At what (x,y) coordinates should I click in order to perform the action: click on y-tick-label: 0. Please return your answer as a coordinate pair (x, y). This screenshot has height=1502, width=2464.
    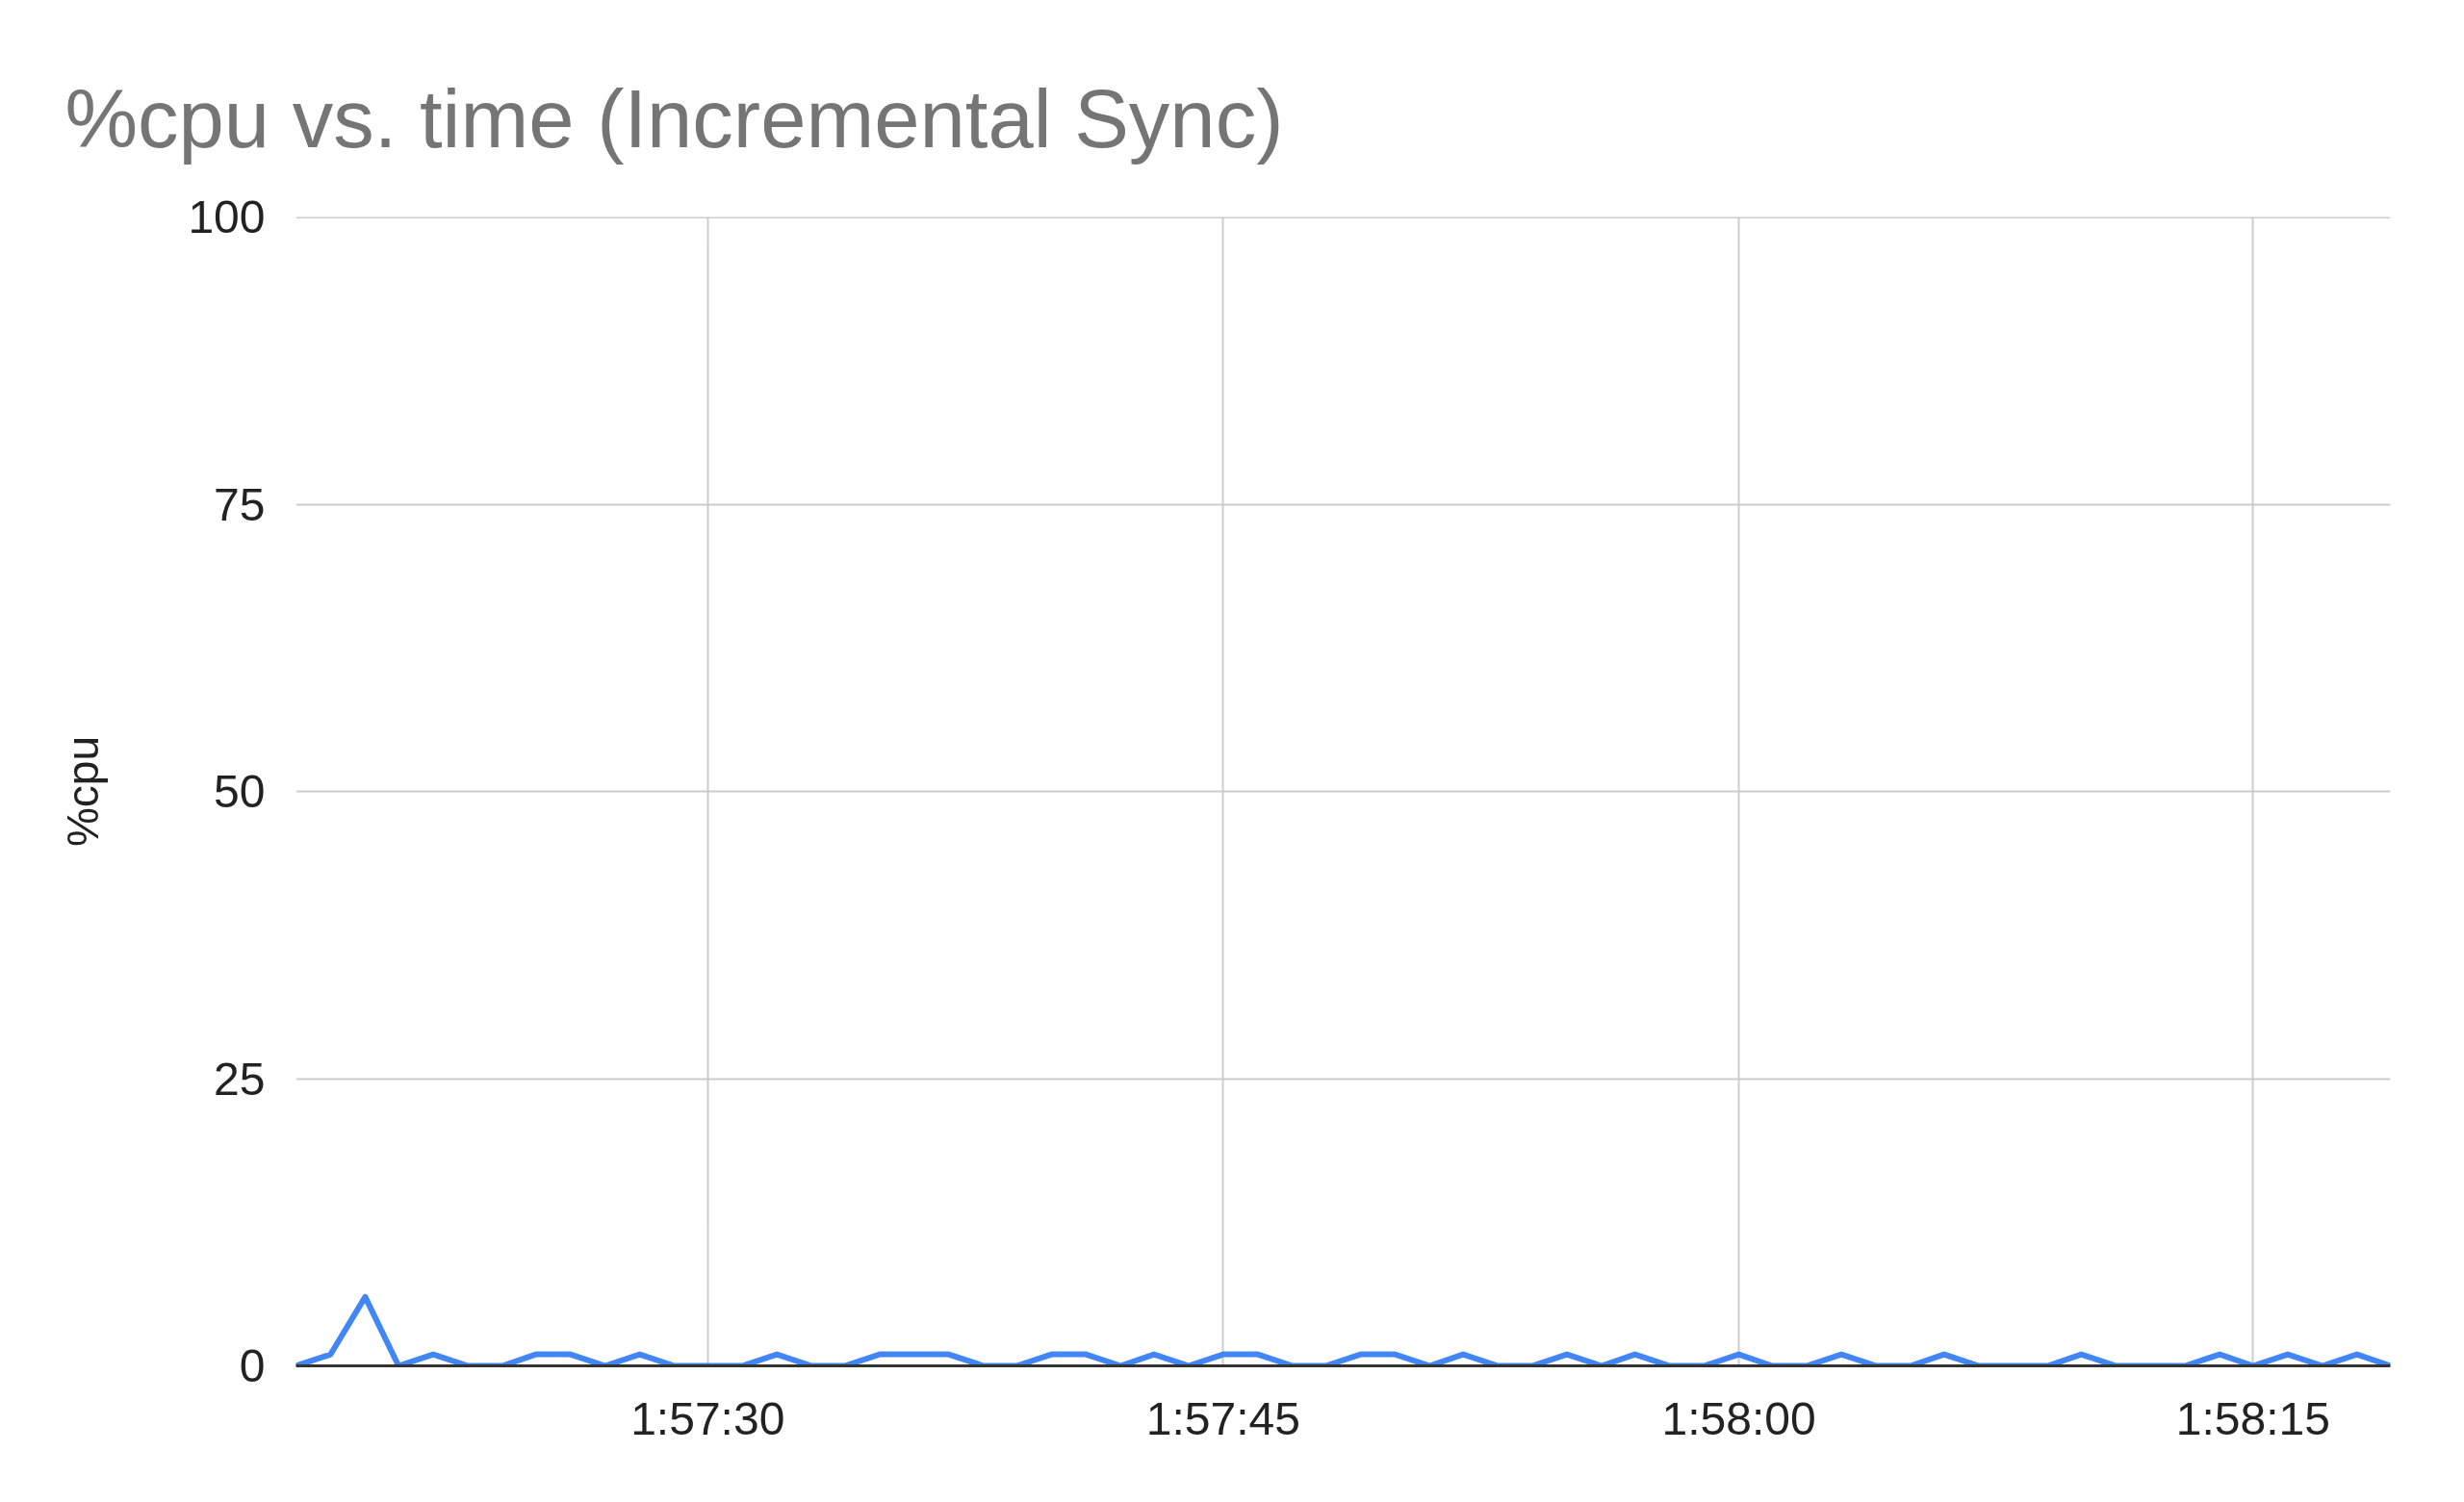
    Looking at the image, I should click on (252, 1365).